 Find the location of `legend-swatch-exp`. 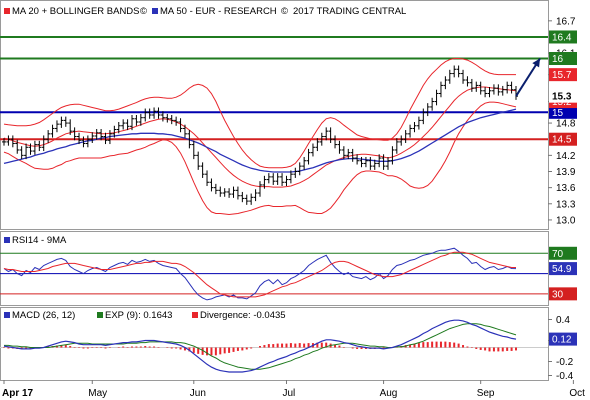

legend-swatch-exp is located at coordinates (100, 315).